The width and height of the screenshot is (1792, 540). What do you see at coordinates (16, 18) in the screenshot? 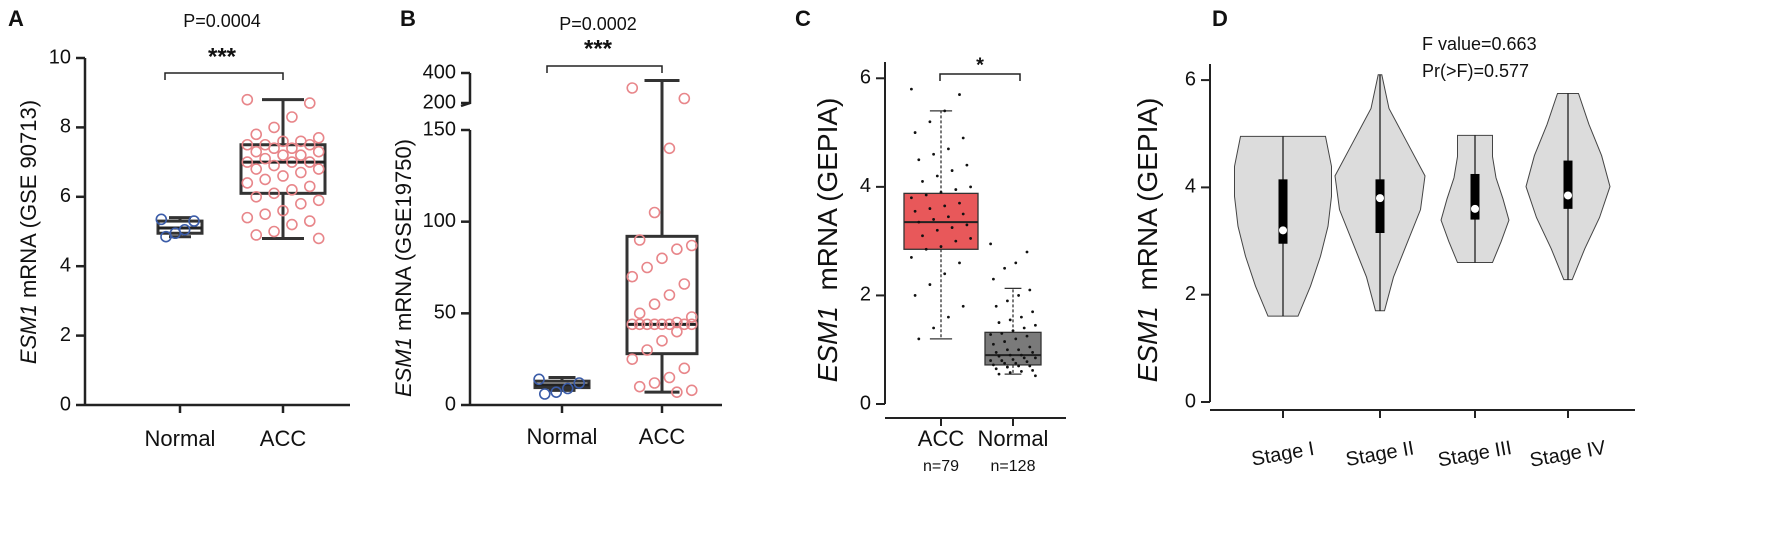
I see `panel-label: A` at bounding box center [16, 18].